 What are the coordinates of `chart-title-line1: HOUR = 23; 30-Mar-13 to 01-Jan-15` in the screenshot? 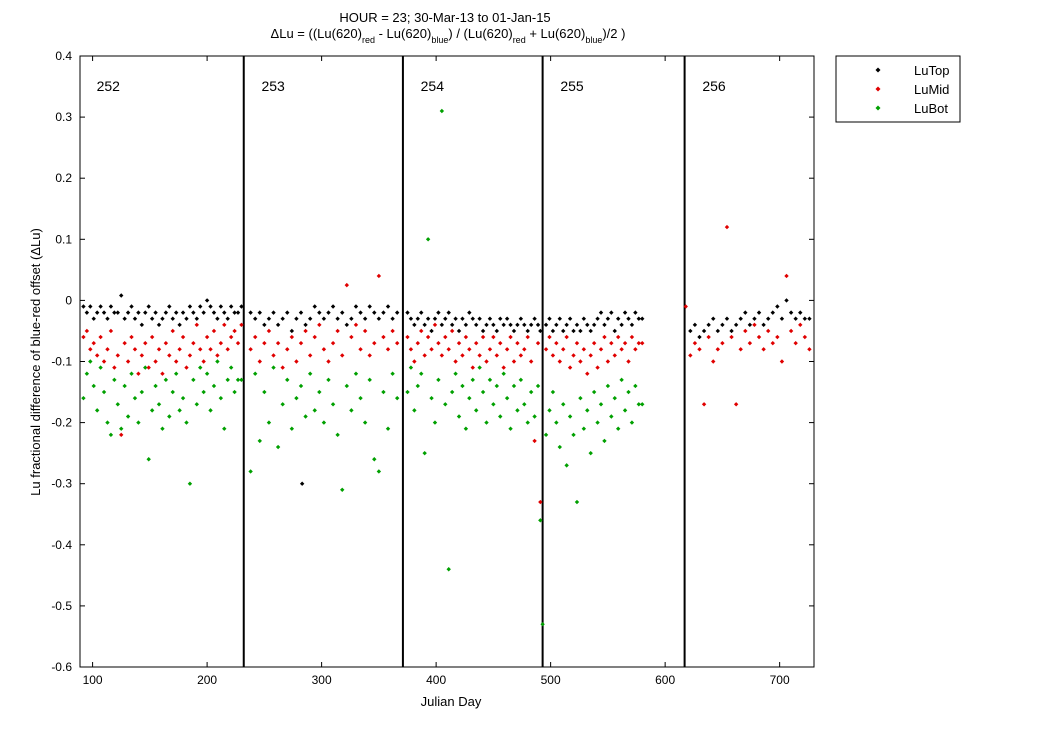 It's located at (444, 17).